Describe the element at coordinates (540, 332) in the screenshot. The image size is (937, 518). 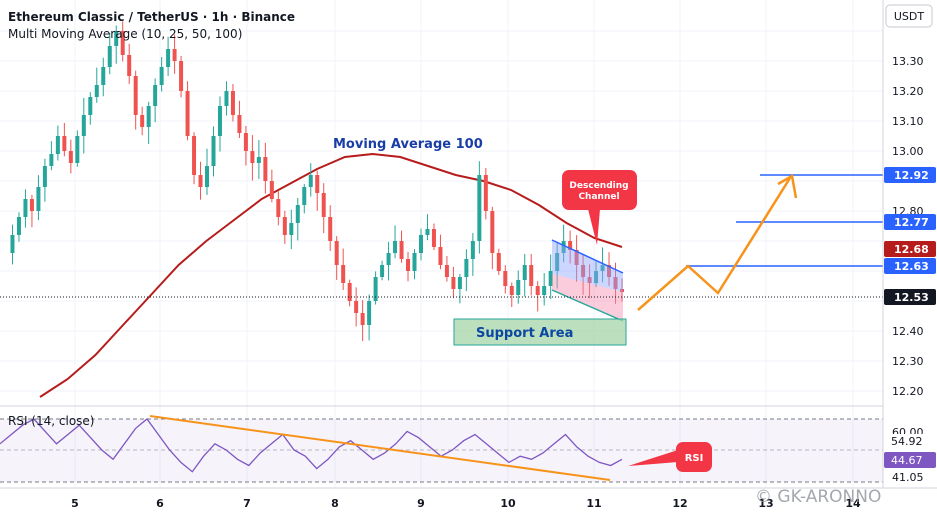
I see `support-area` at that location.